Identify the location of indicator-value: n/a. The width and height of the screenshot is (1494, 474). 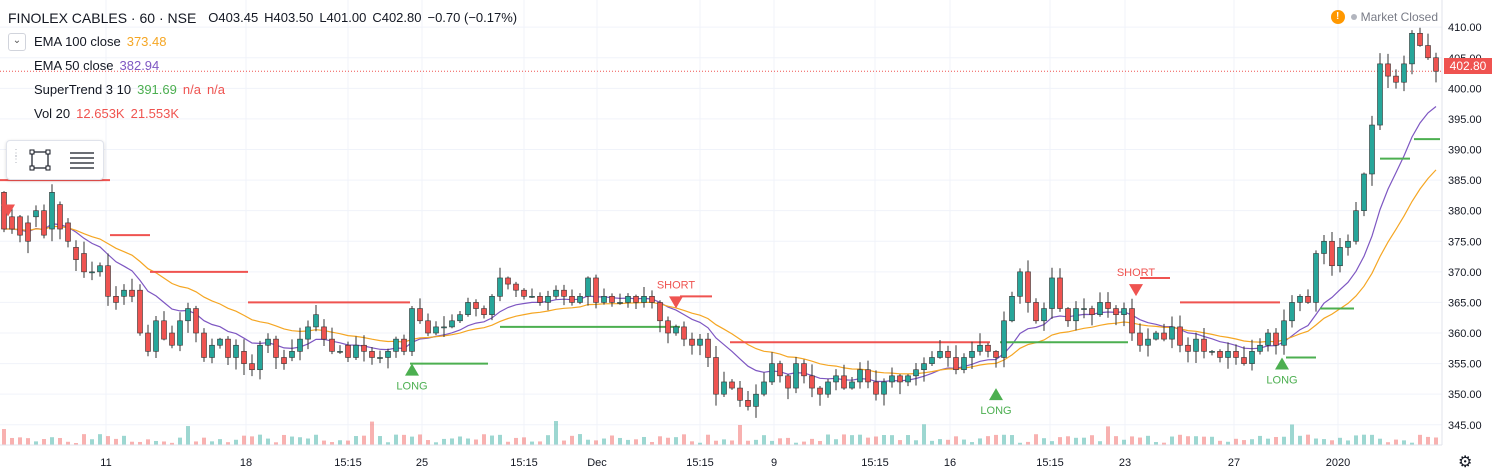
(191, 89).